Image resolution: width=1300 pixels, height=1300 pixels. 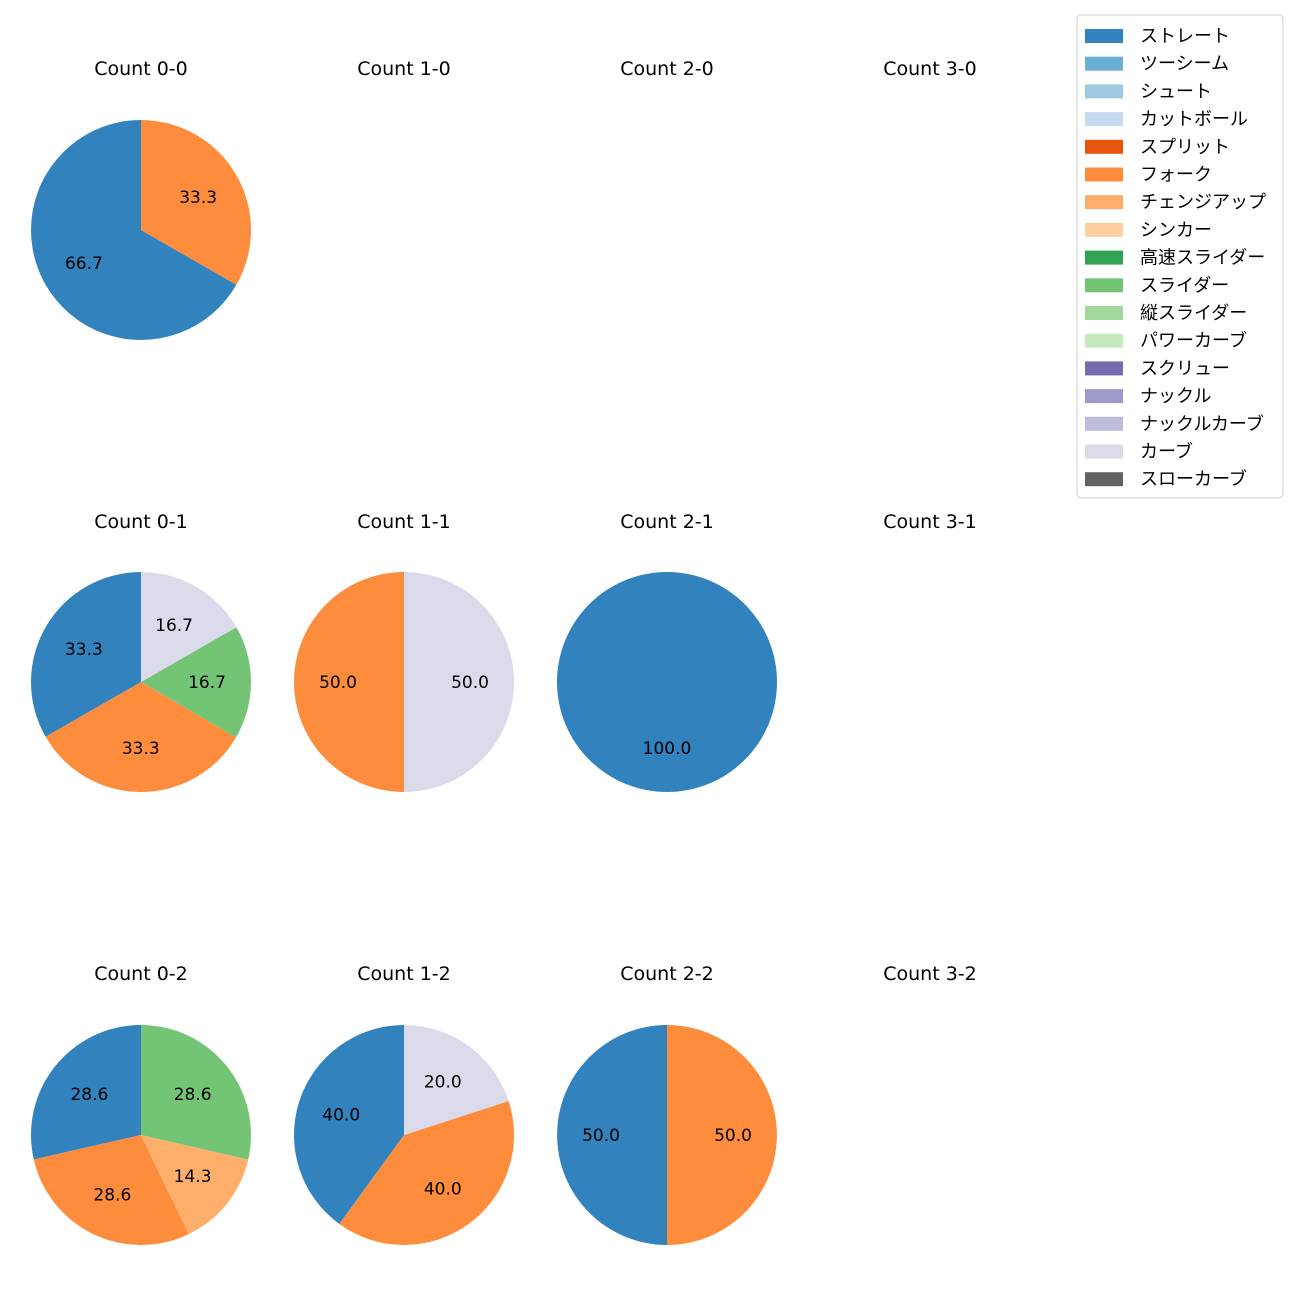 What do you see at coordinates (1185, 147) in the screenshot?
I see `legend-label: スプリット` at bounding box center [1185, 147].